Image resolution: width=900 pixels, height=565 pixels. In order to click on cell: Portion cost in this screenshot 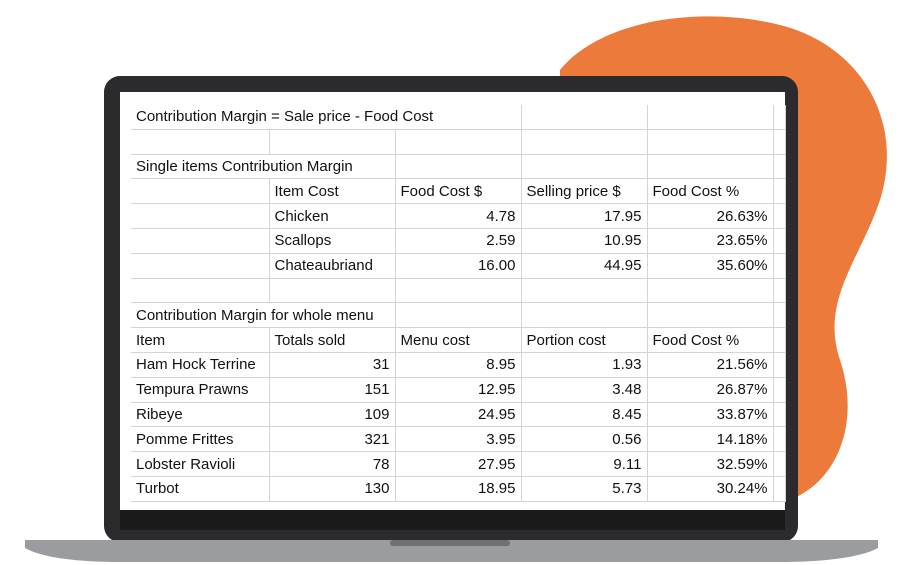, I will do `click(584, 340)`.